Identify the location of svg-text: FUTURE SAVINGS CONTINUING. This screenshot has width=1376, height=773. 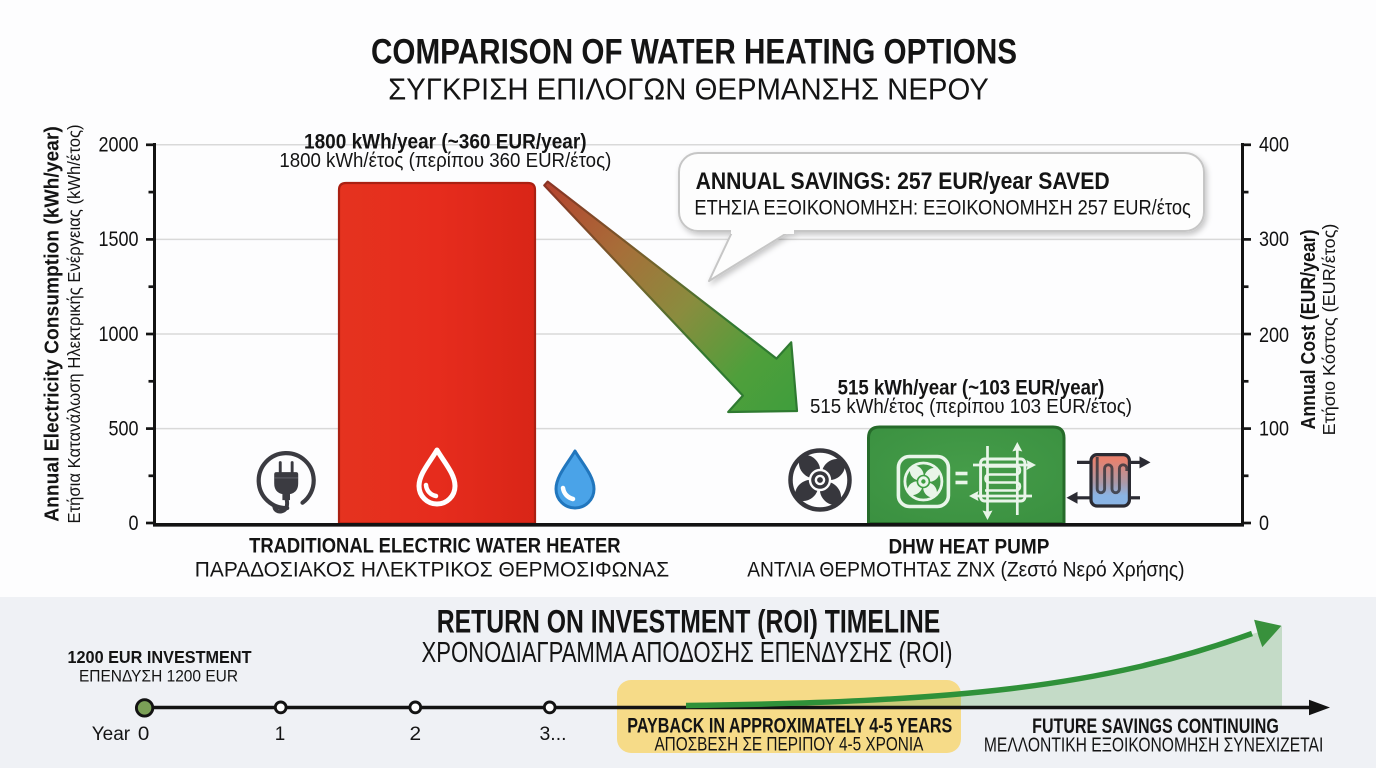
(1155, 726).